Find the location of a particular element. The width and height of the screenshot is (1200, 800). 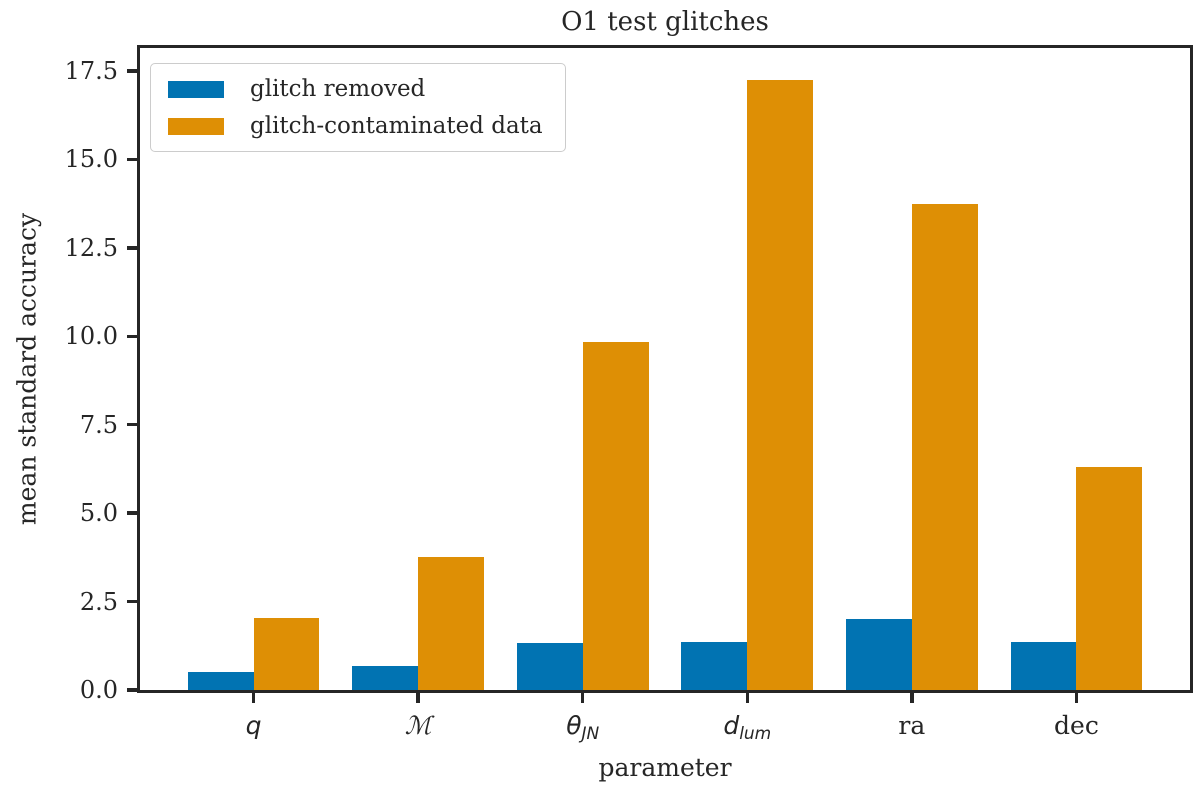

y-tick-label: 5.0 is located at coordinates (98, 513).